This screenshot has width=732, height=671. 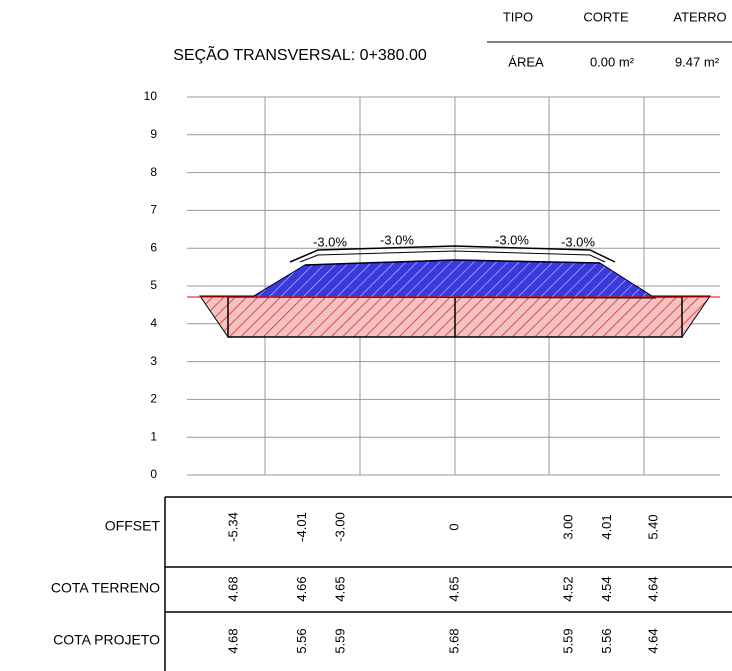 What do you see at coordinates (453, 640) in the screenshot?
I see `cell: 5.68` at bounding box center [453, 640].